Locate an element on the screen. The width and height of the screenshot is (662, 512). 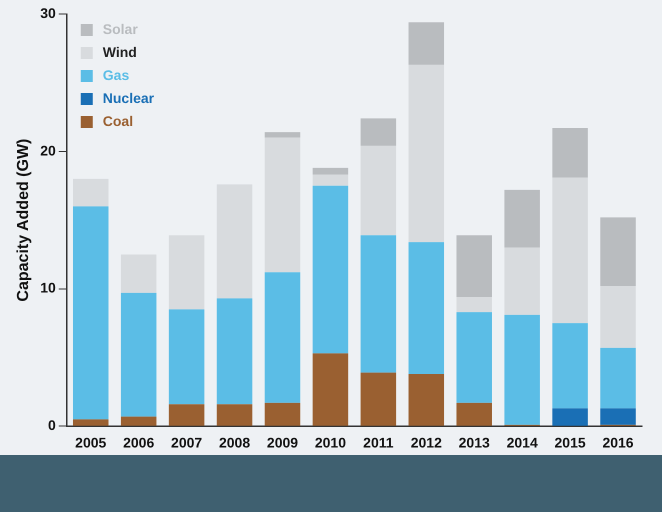
legend-label: Gas is located at coordinates (116, 74).